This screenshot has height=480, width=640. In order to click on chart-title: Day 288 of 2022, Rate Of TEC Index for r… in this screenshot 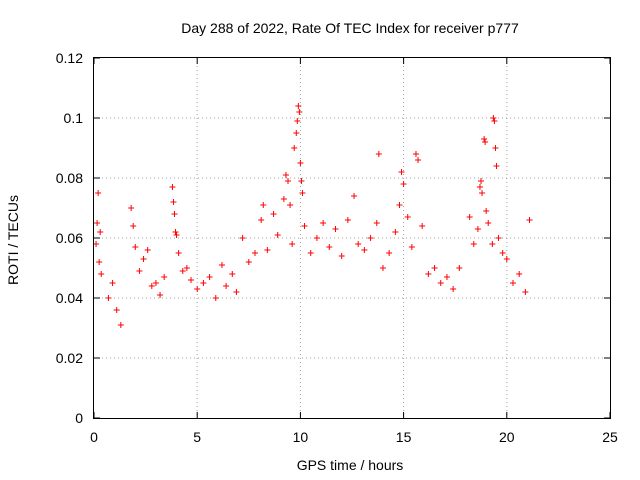, I will do `click(350, 28)`.